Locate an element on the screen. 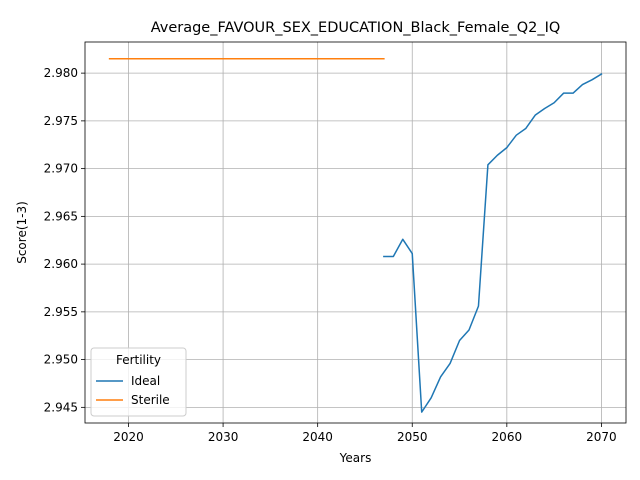 Image resolution: width=640 pixels, height=480 pixels. x-tick-label: 2060 is located at coordinates (507, 437).